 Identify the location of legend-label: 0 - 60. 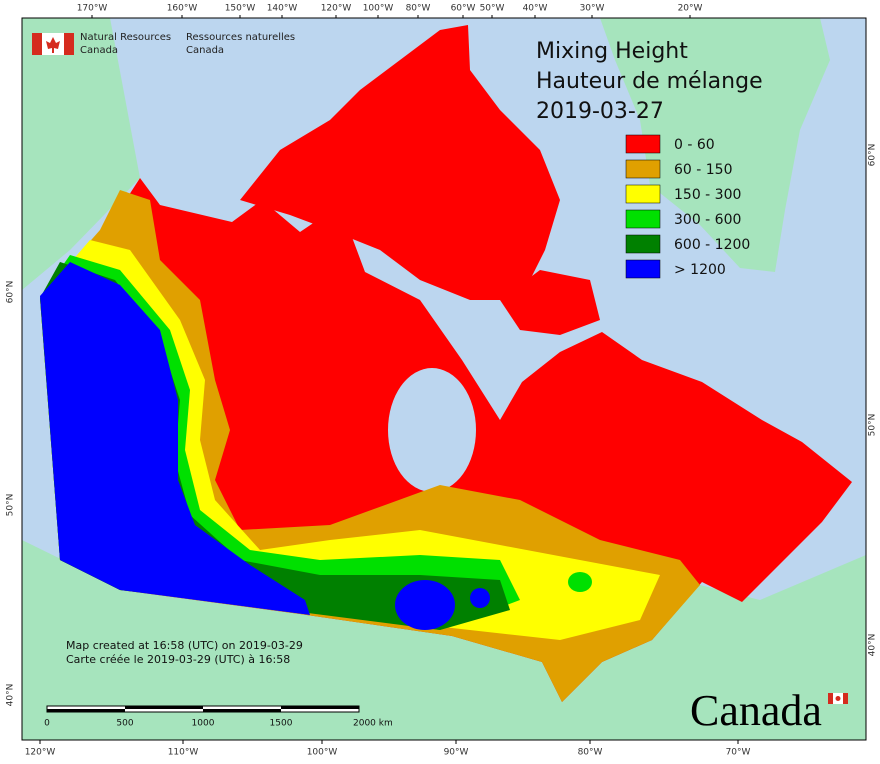
(694, 145).